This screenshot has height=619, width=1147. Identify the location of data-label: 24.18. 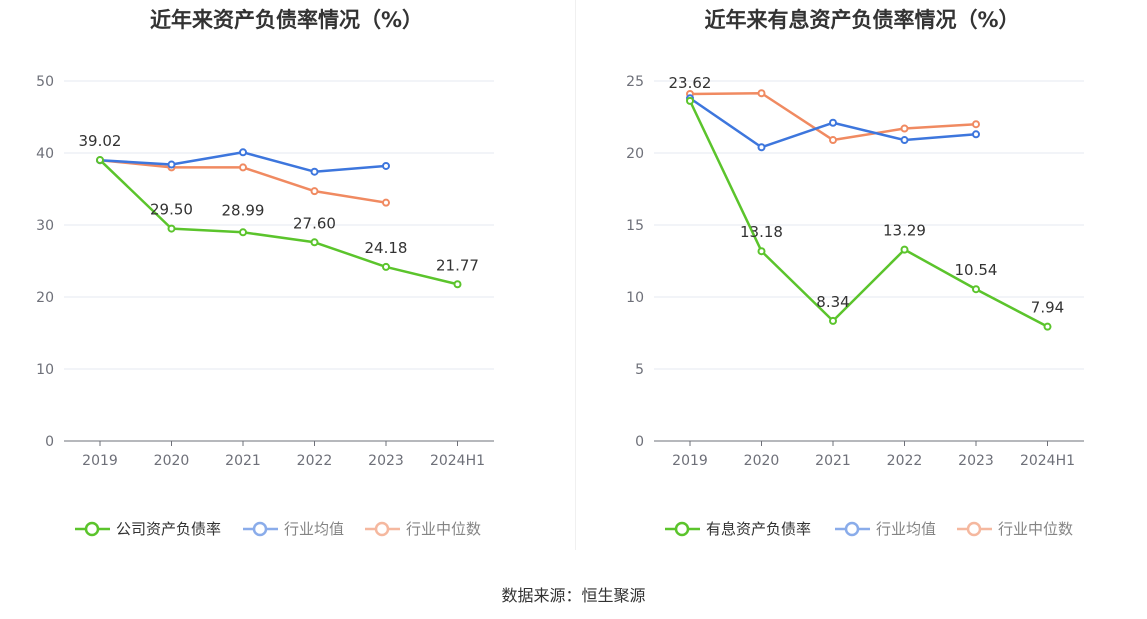
(386, 248).